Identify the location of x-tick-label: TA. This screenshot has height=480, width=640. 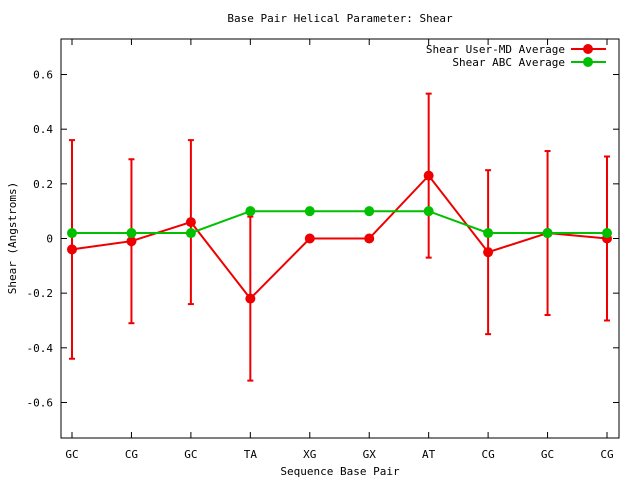
(251, 454).